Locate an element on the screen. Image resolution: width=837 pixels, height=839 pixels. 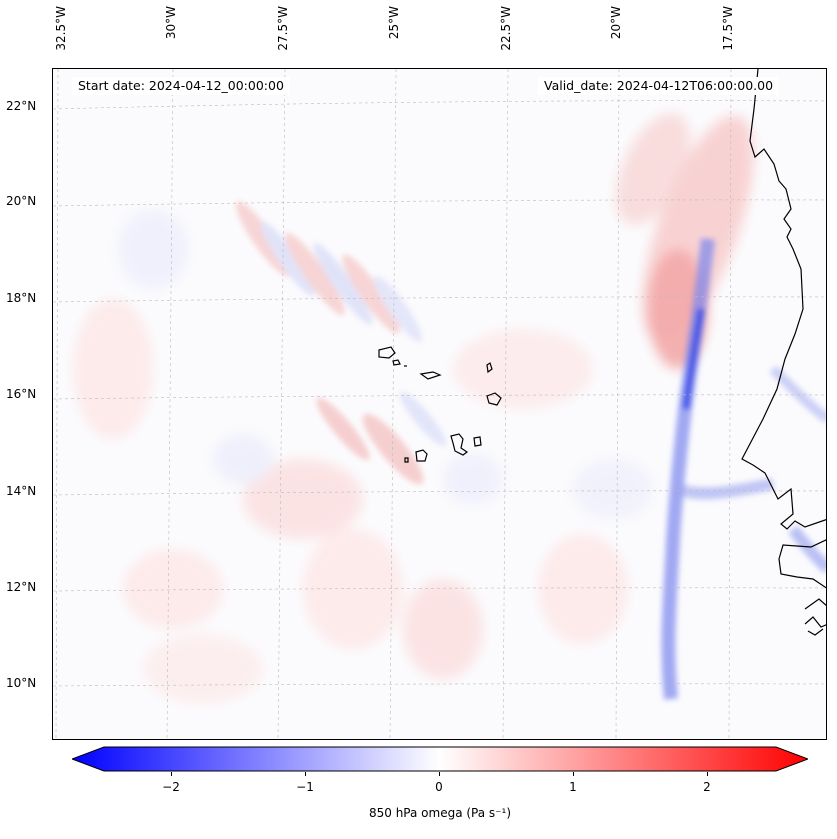
colorbar-label: 850 hPa omega (Pa s⁻¹) is located at coordinates (439, 813).